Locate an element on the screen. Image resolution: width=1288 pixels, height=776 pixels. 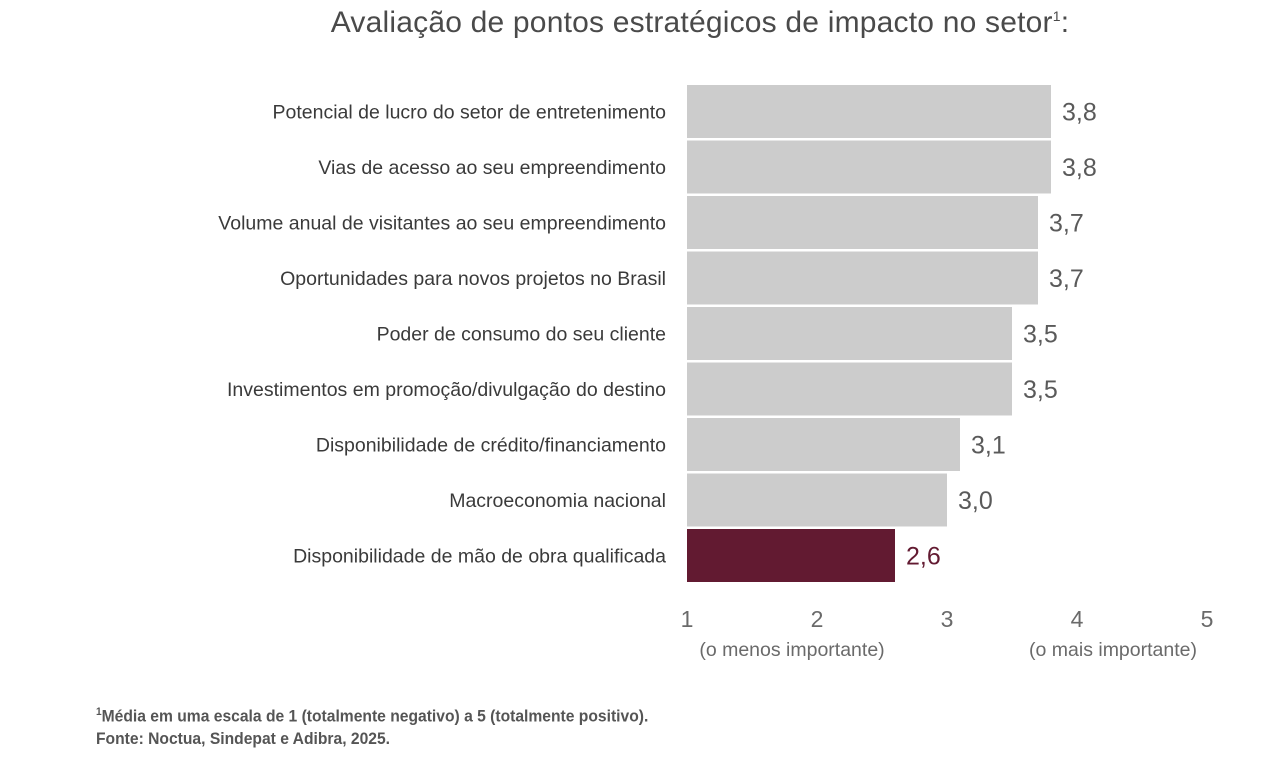
footnote-source: Fonte: Noctua, Sindepat e Adibra, 2025. is located at coordinates (243, 738).